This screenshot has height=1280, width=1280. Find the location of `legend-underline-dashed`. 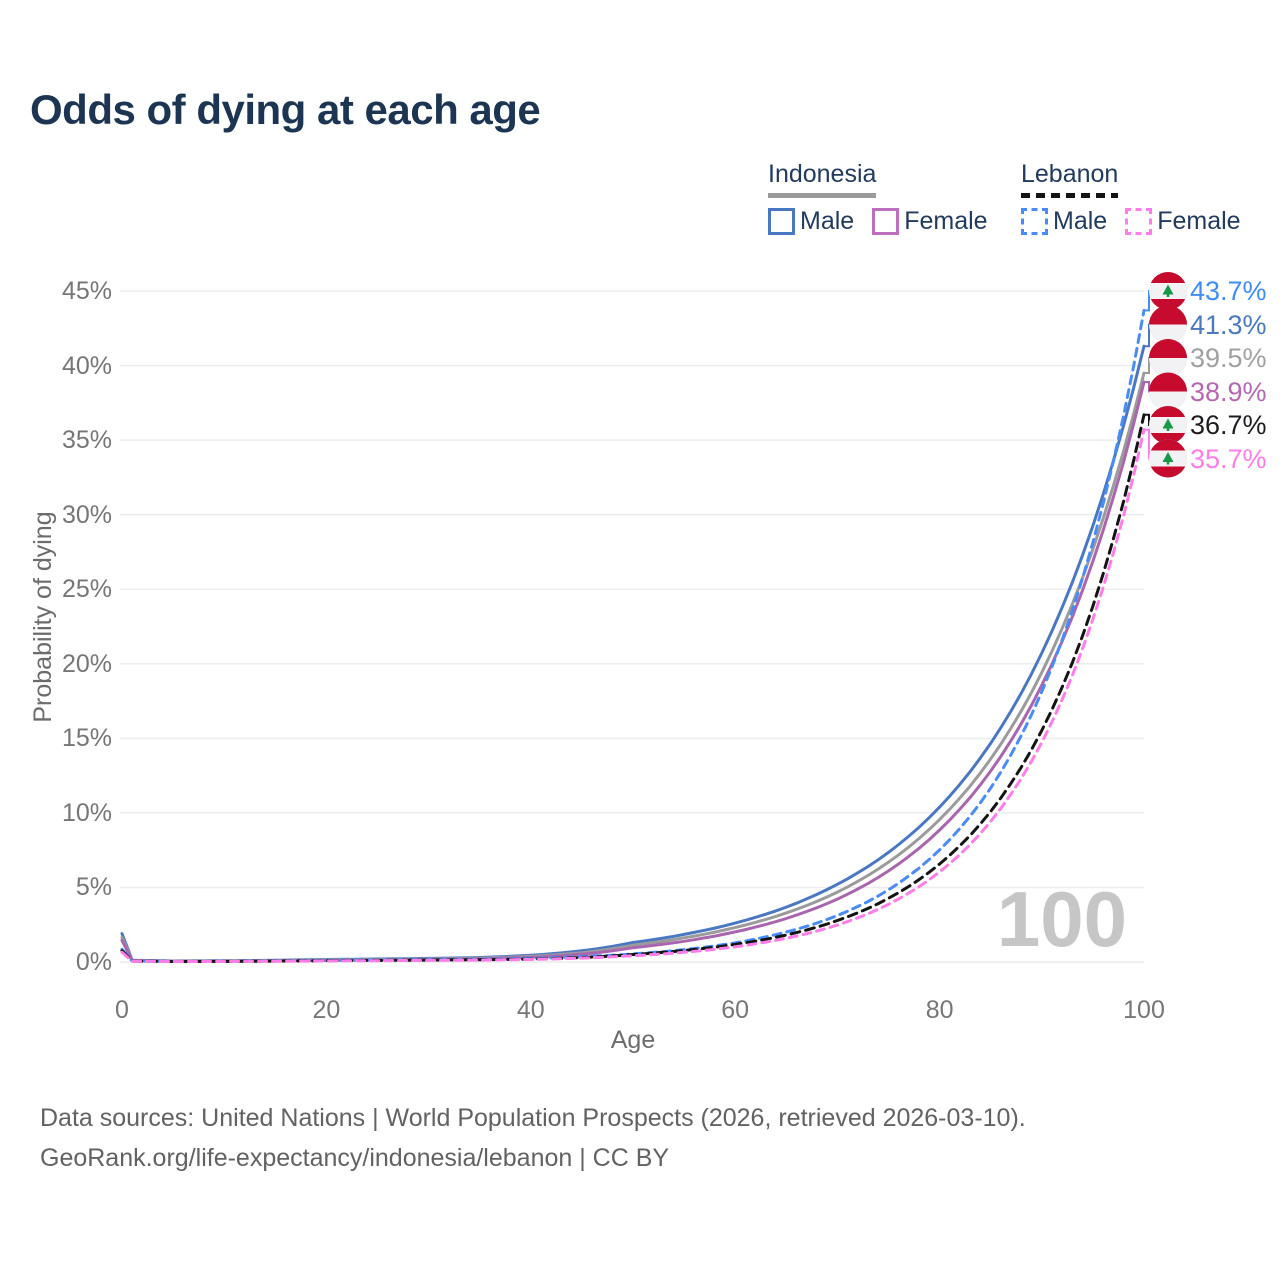

legend-underline-dashed is located at coordinates (1070, 195).